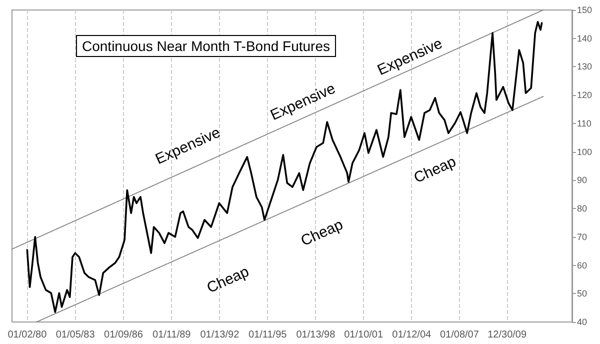  What do you see at coordinates (460, 335) in the screenshot?
I see `x-tick-label: 01/08/07` at bounding box center [460, 335].